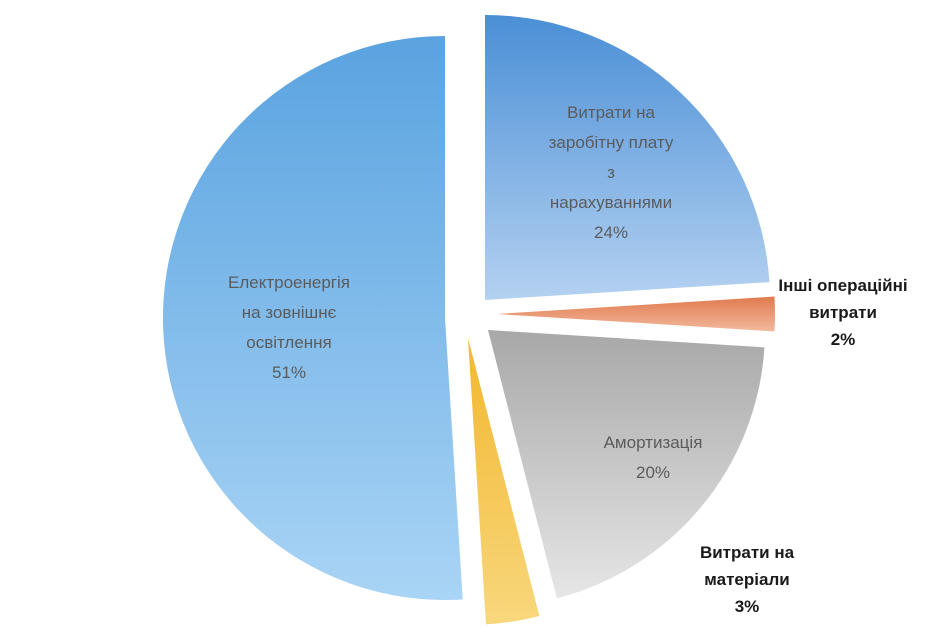  I want to click on slice-label-line: матеріали, so click(746, 579).